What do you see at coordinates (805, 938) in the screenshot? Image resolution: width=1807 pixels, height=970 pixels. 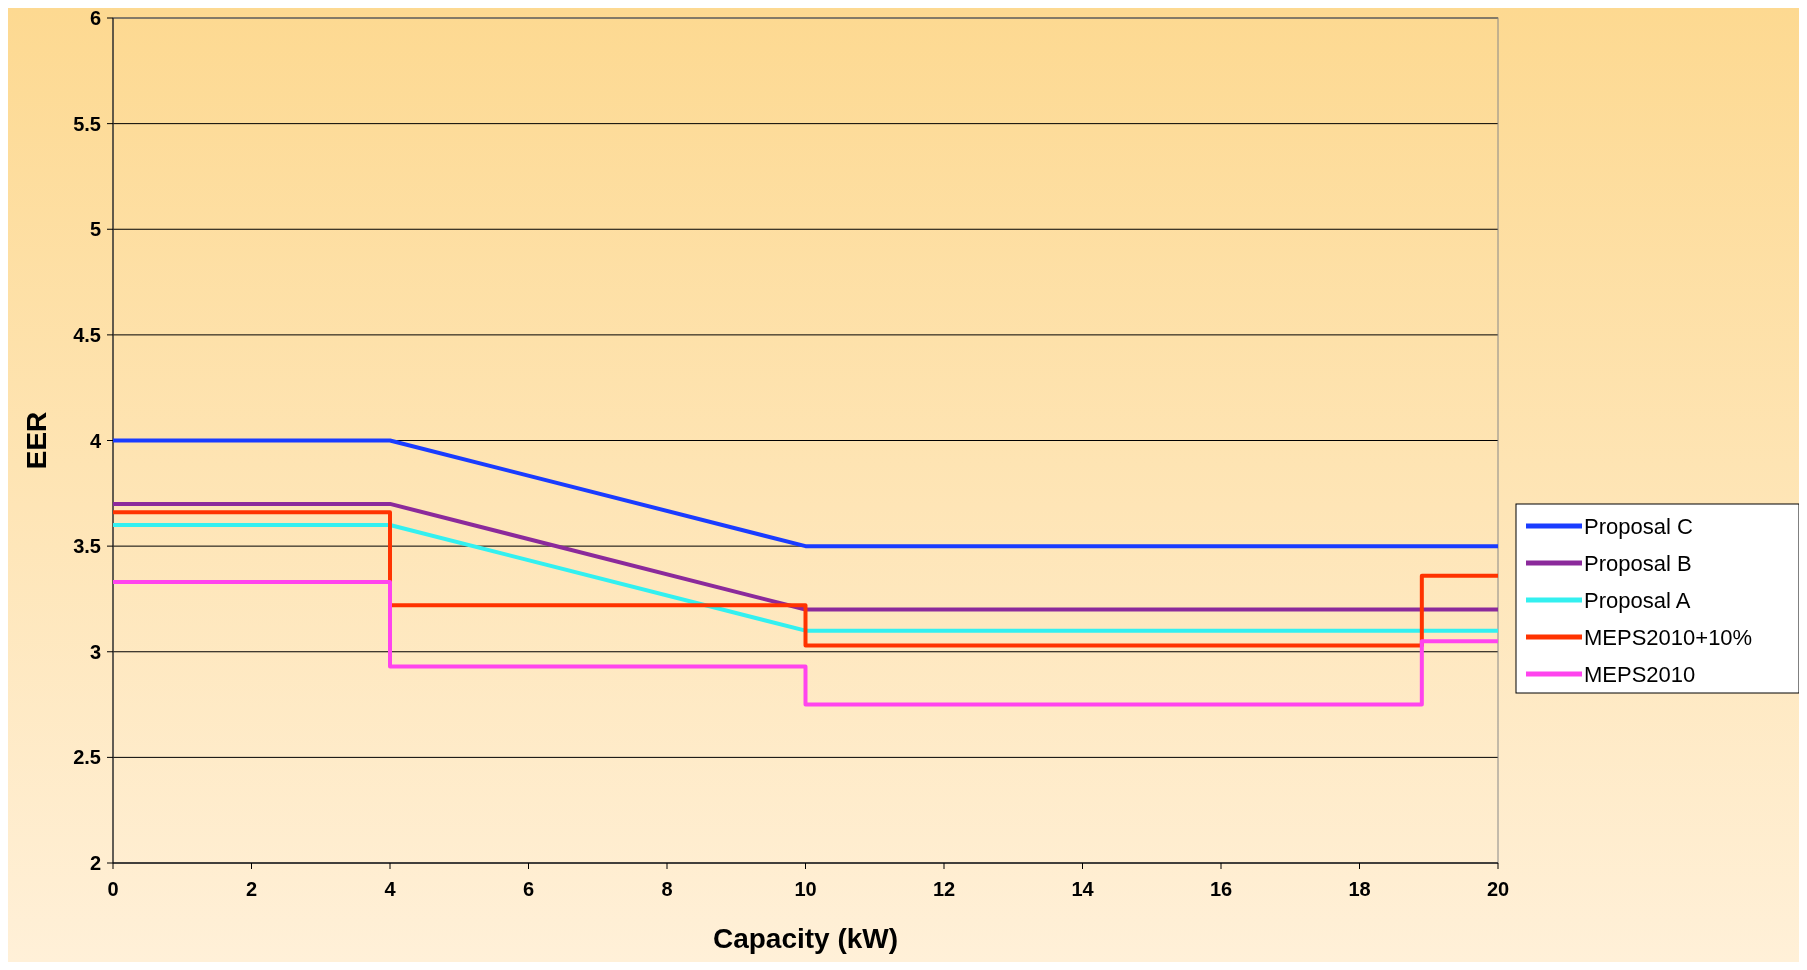 I see `x-axis-title: Capacity (kW)` at bounding box center [805, 938].